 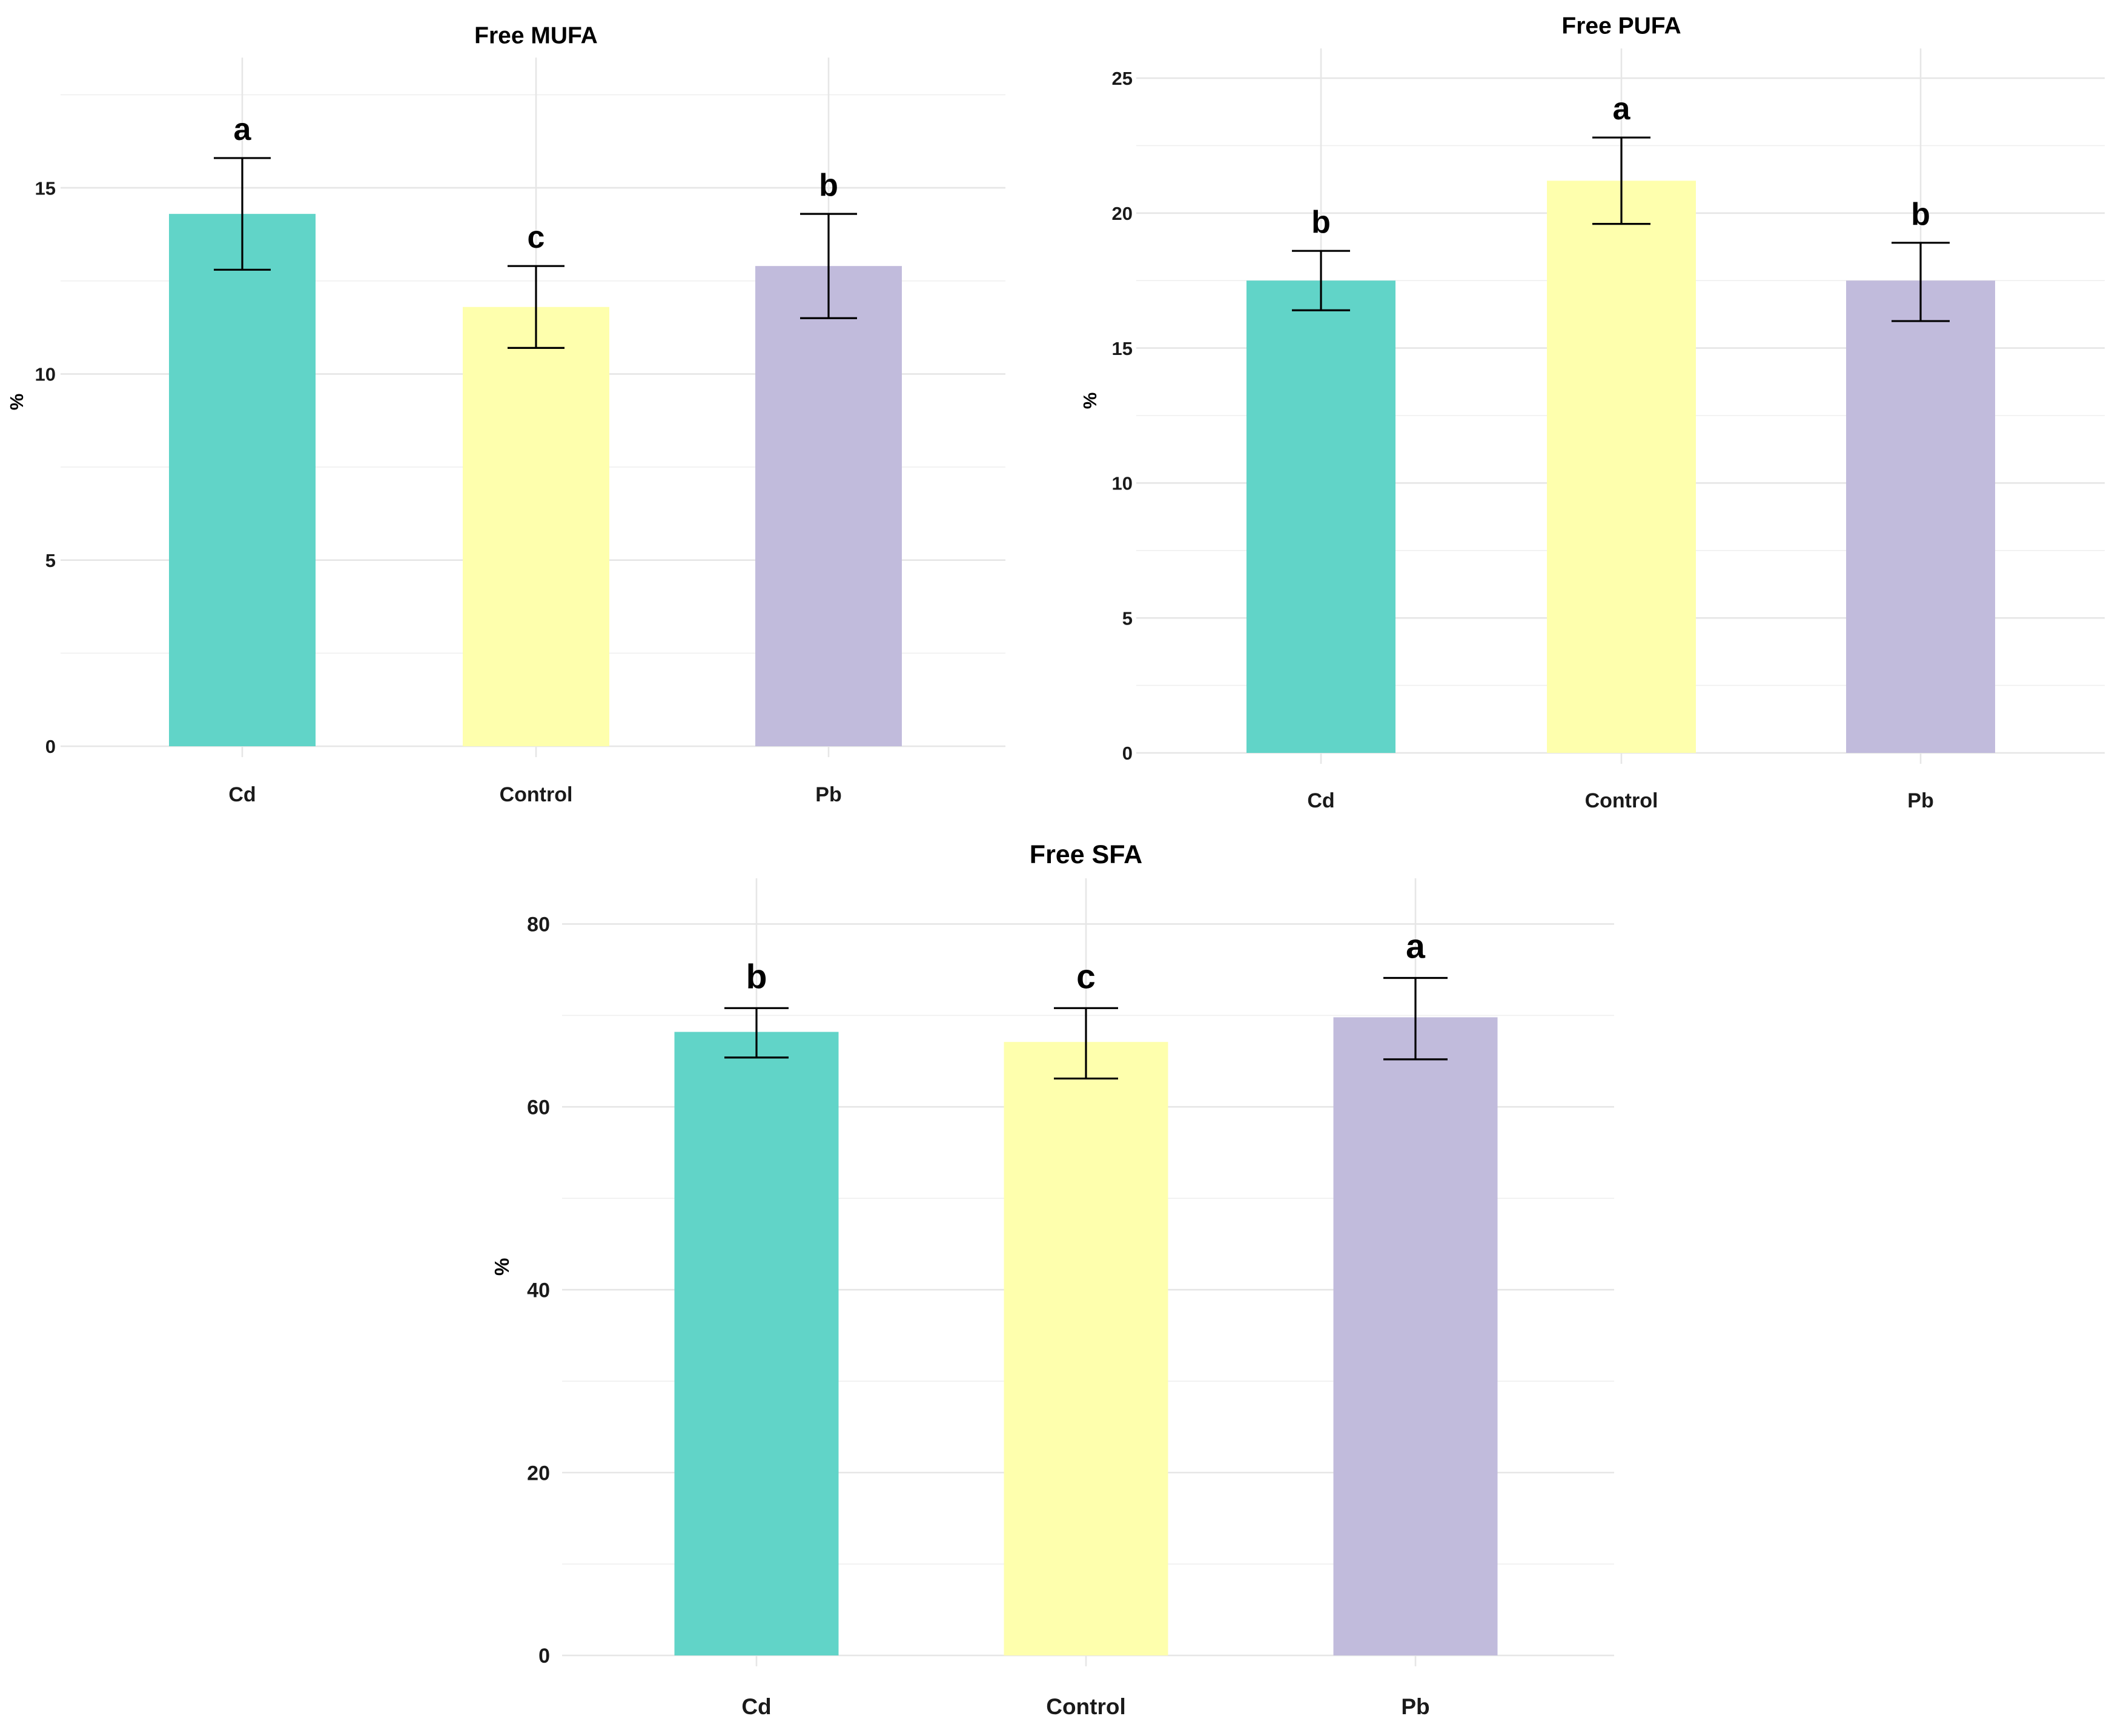 I want to click on y-tick-label: 25, so click(x=1122, y=78).